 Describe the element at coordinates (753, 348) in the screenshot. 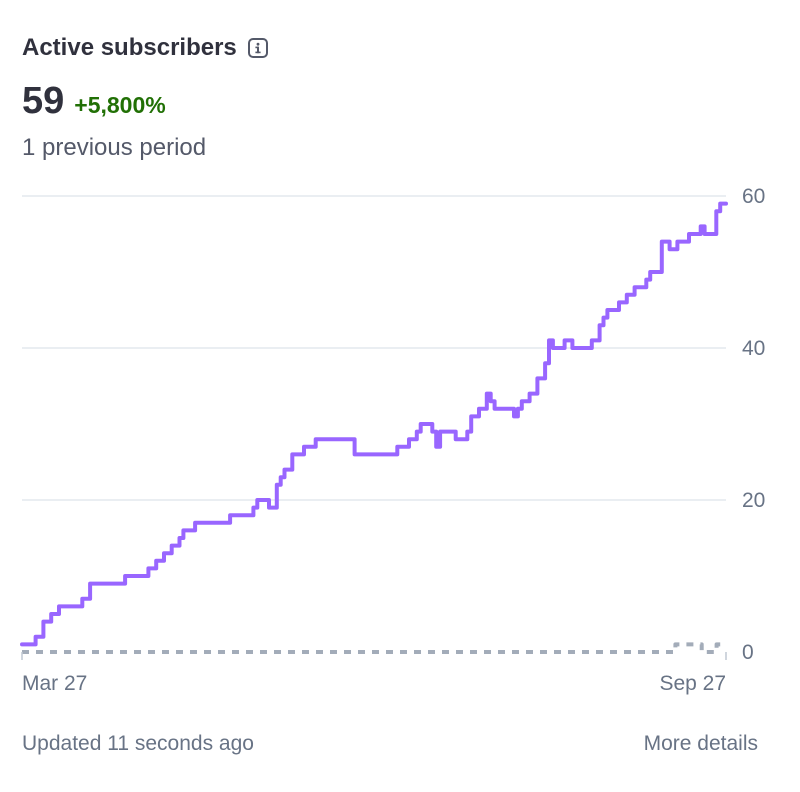

I see `y-tick-label: 40` at that location.